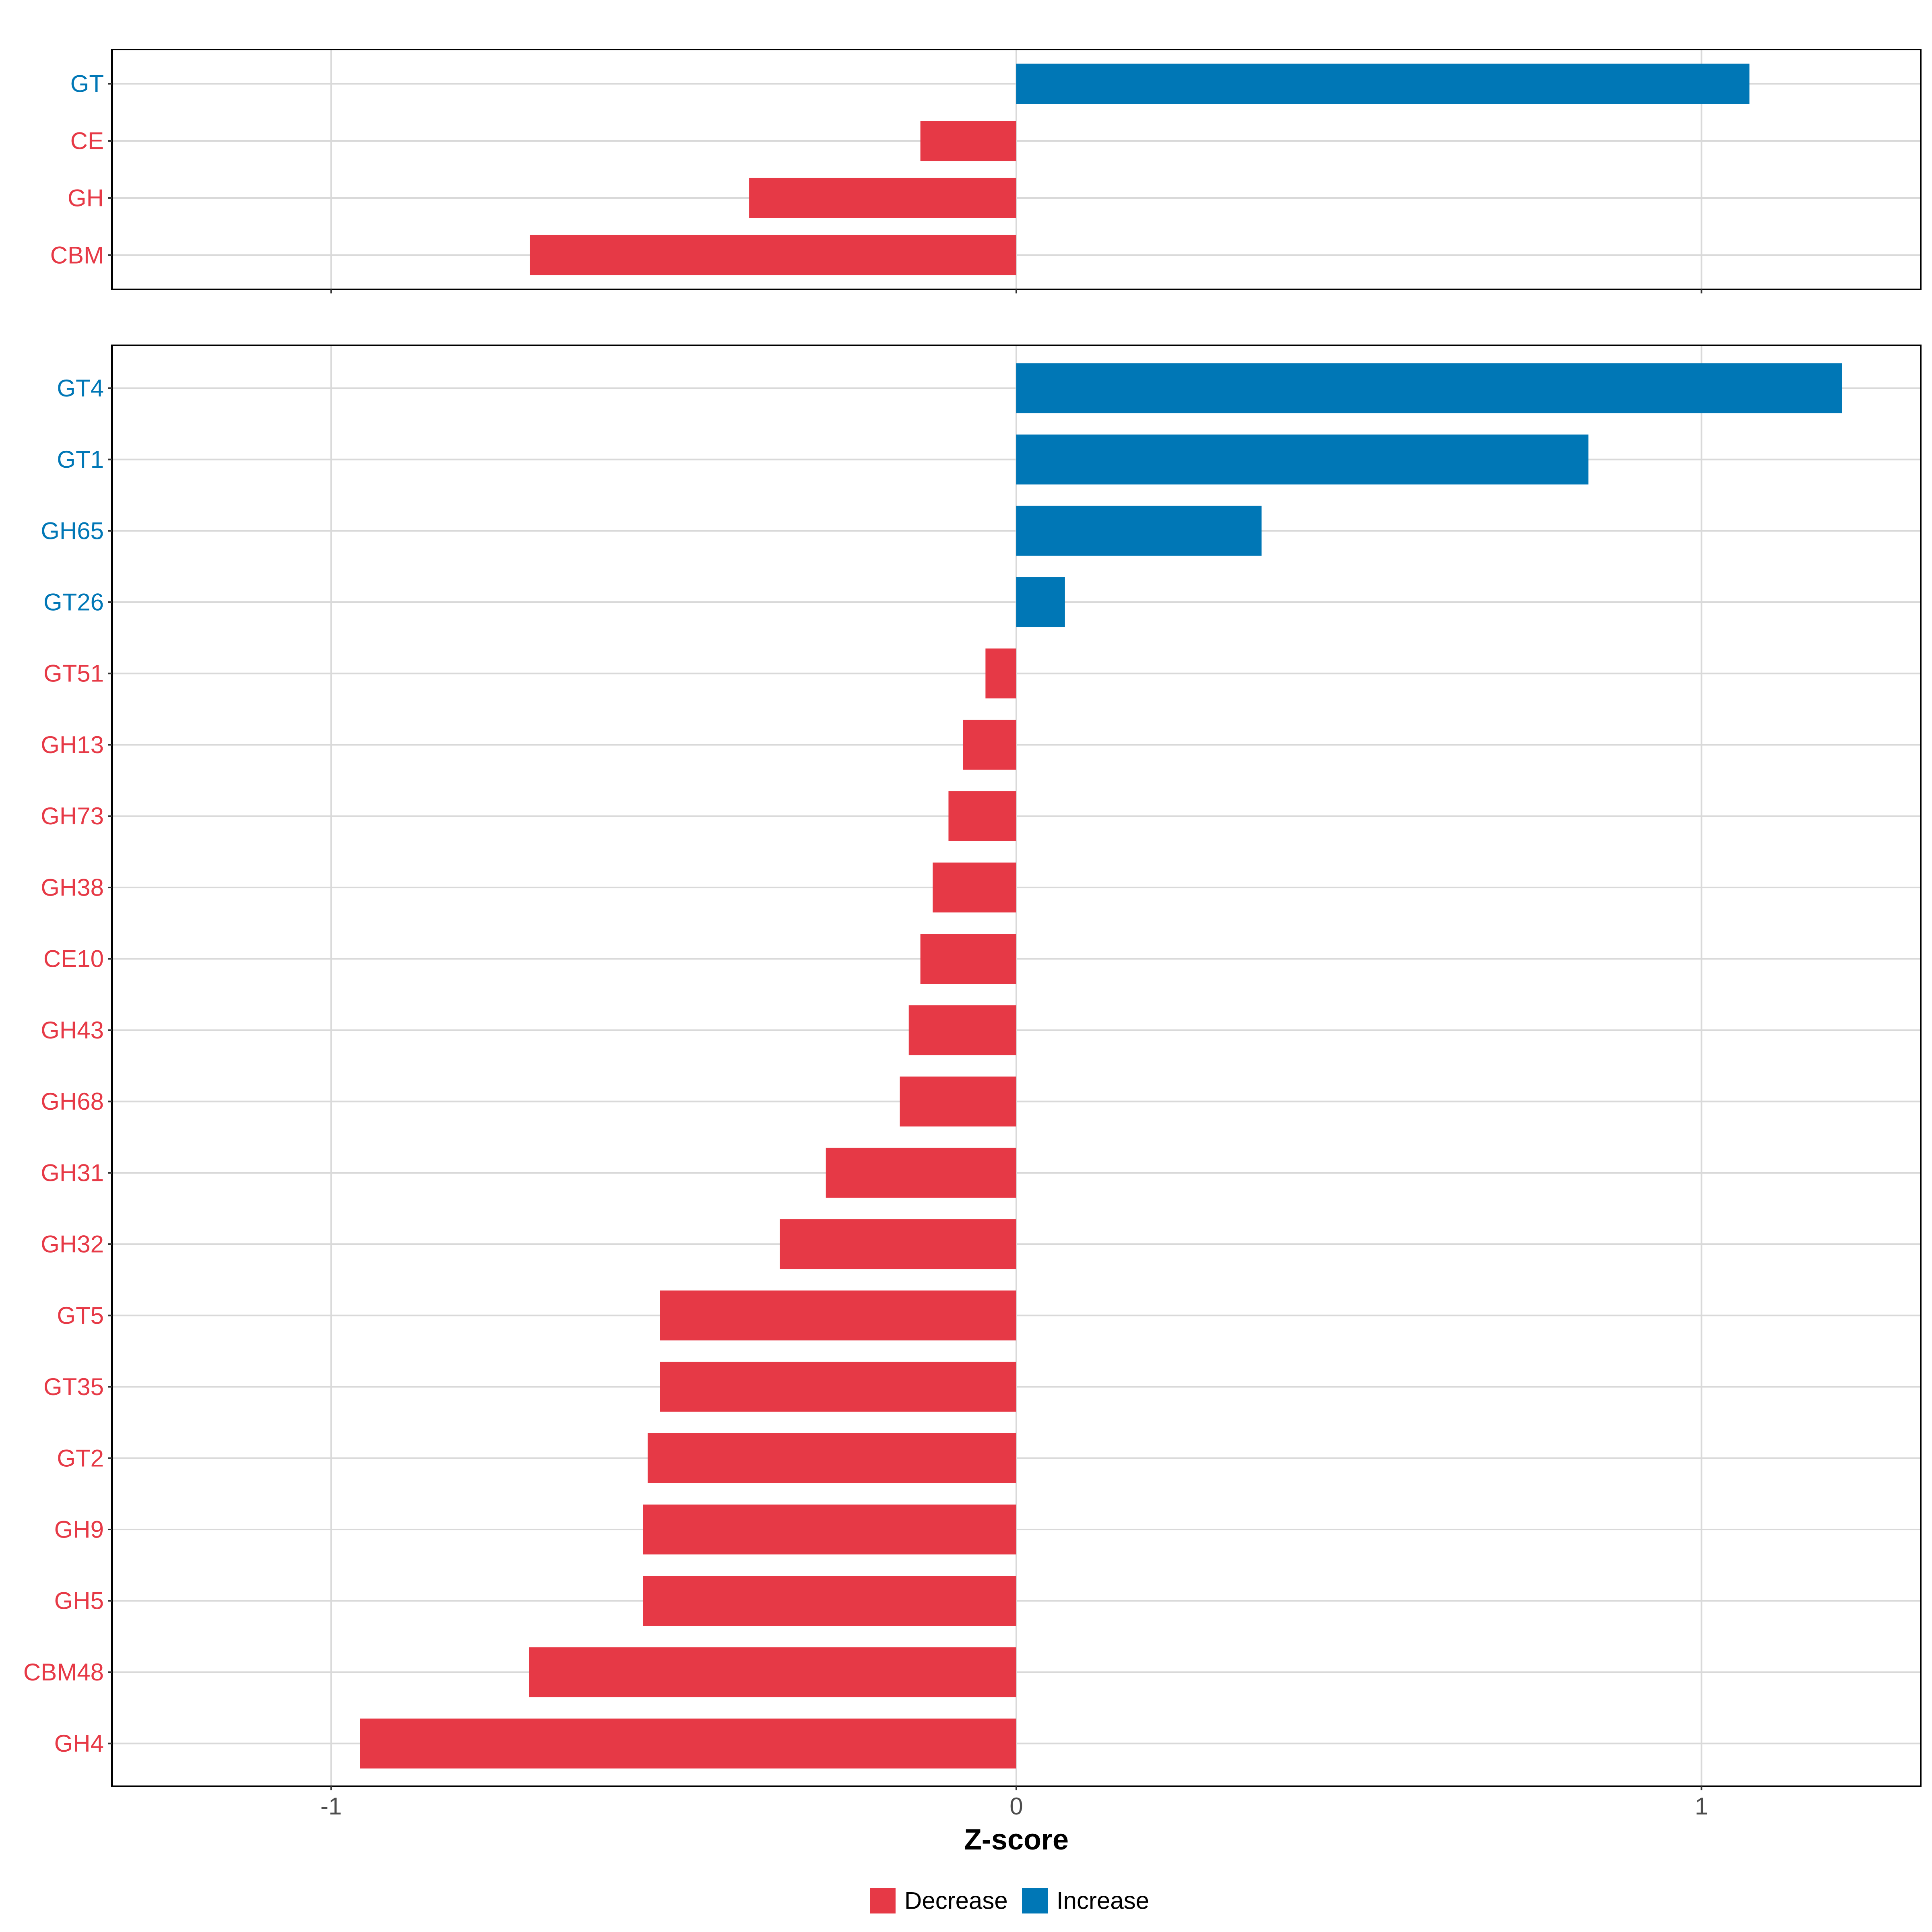 The image size is (1932, 1932). Describe the element at coordinates (1040, 602) in the screenshot. I see `bar-gt26` at that location.